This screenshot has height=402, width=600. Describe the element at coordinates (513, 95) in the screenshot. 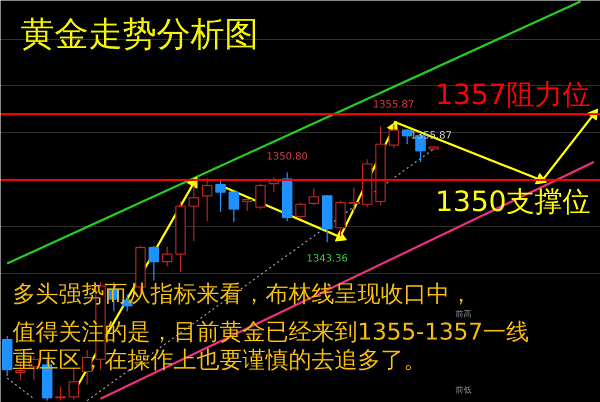

I see `ref-line-label: 1357阻力位` at that location.